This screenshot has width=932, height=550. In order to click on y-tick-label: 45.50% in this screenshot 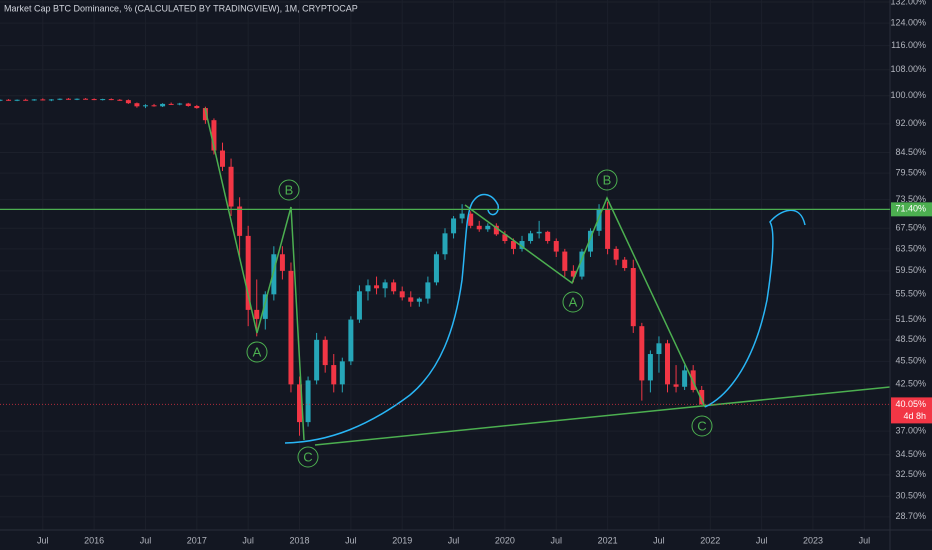, I will do `click(910, 361)`.